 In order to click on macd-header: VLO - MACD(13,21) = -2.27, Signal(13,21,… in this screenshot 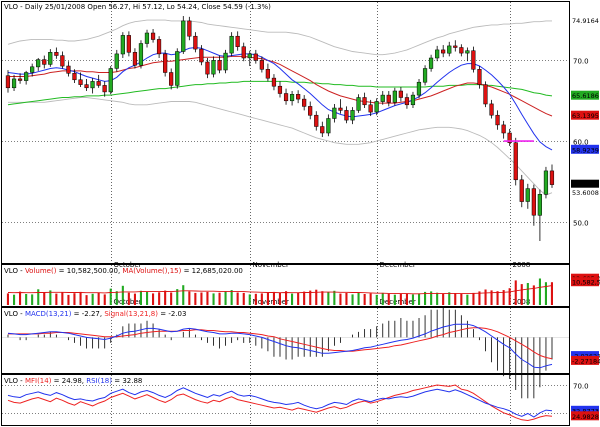, I will do `click(95, 314)`.